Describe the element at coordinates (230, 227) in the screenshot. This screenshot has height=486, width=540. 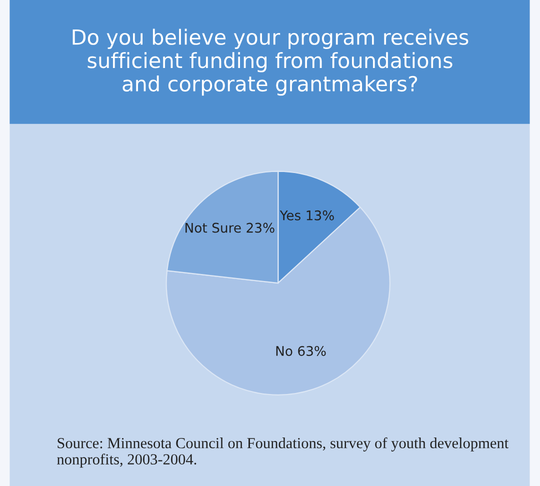
I see `slice-label: Not Sure 23%` at that location.